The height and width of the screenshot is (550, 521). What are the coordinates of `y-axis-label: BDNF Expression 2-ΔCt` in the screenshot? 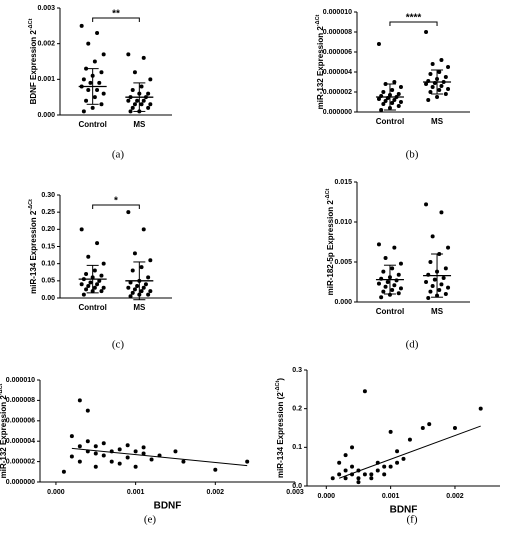 It's located at (33, 61).